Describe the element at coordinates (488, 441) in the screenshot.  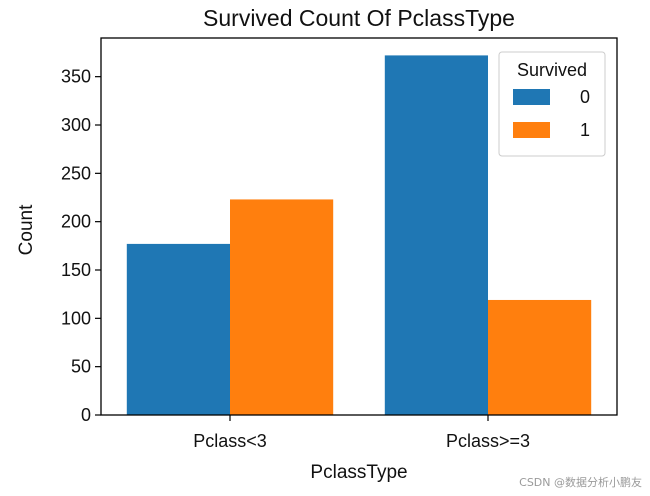
I see `x-tick-label: Pclass>=3` at that location.